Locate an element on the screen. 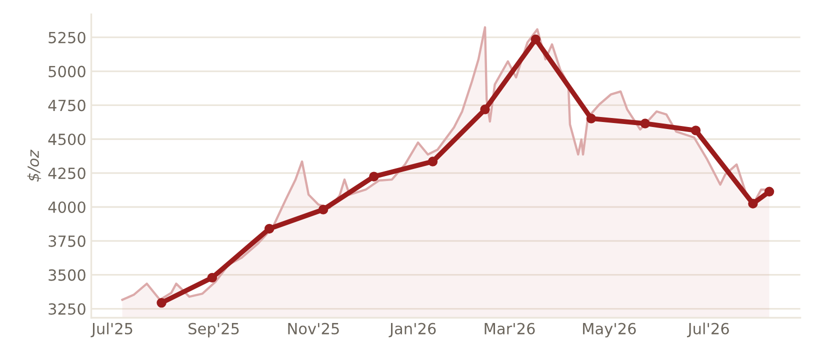 The image size is (815, 357). x-tick-label: Sep'25 is located at coordinates (213, 330).